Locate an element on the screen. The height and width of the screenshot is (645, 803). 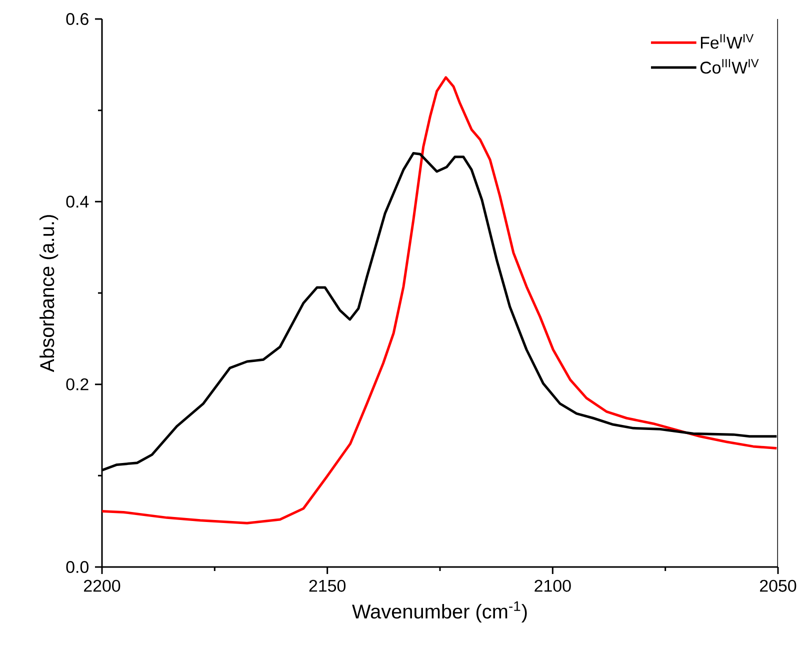
y-tick-label: 0.0 is located at coordinates (77, 567).